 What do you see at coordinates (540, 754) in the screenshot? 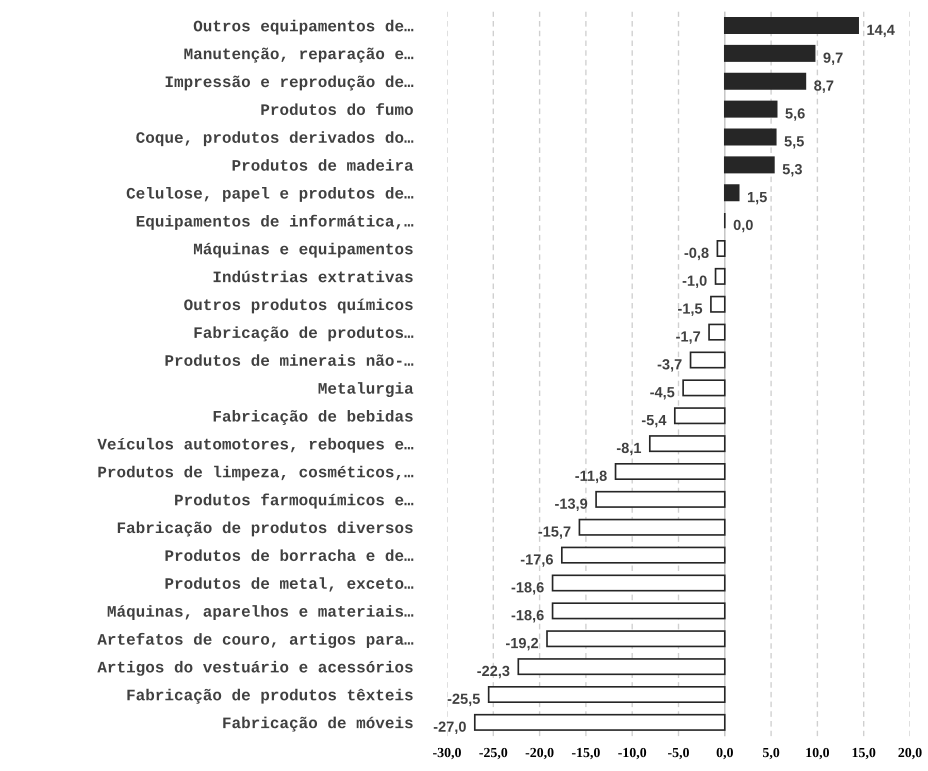
I see `x-tick-label: -20,0` at bounding box center [540, 754].